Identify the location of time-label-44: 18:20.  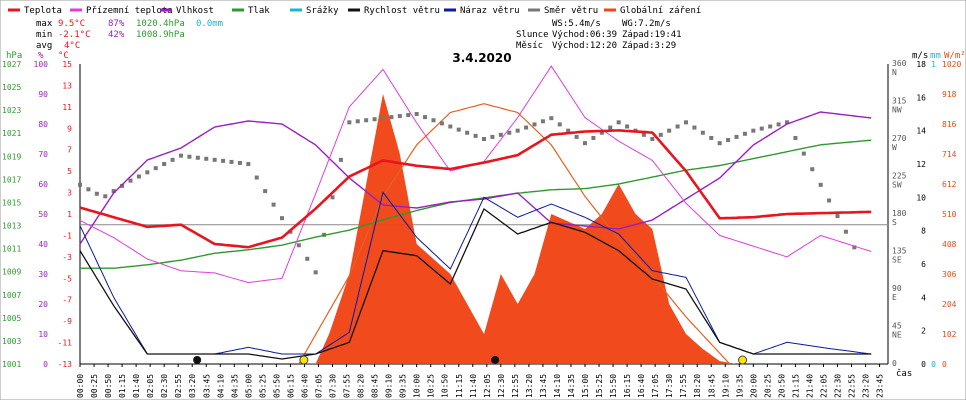
(697, 386).